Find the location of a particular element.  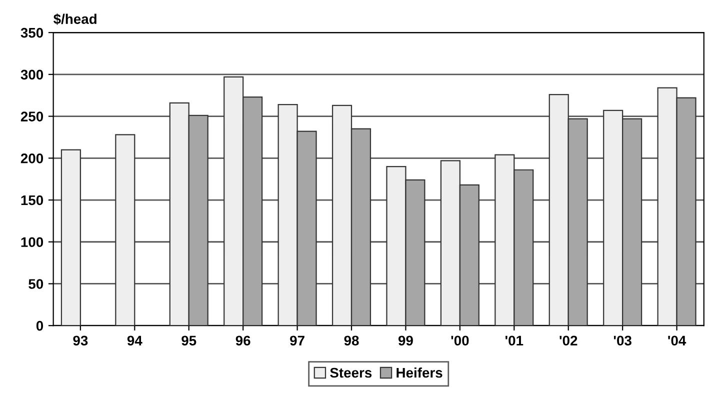

x-tick-label: '02 is located at coordinates (569, 341).